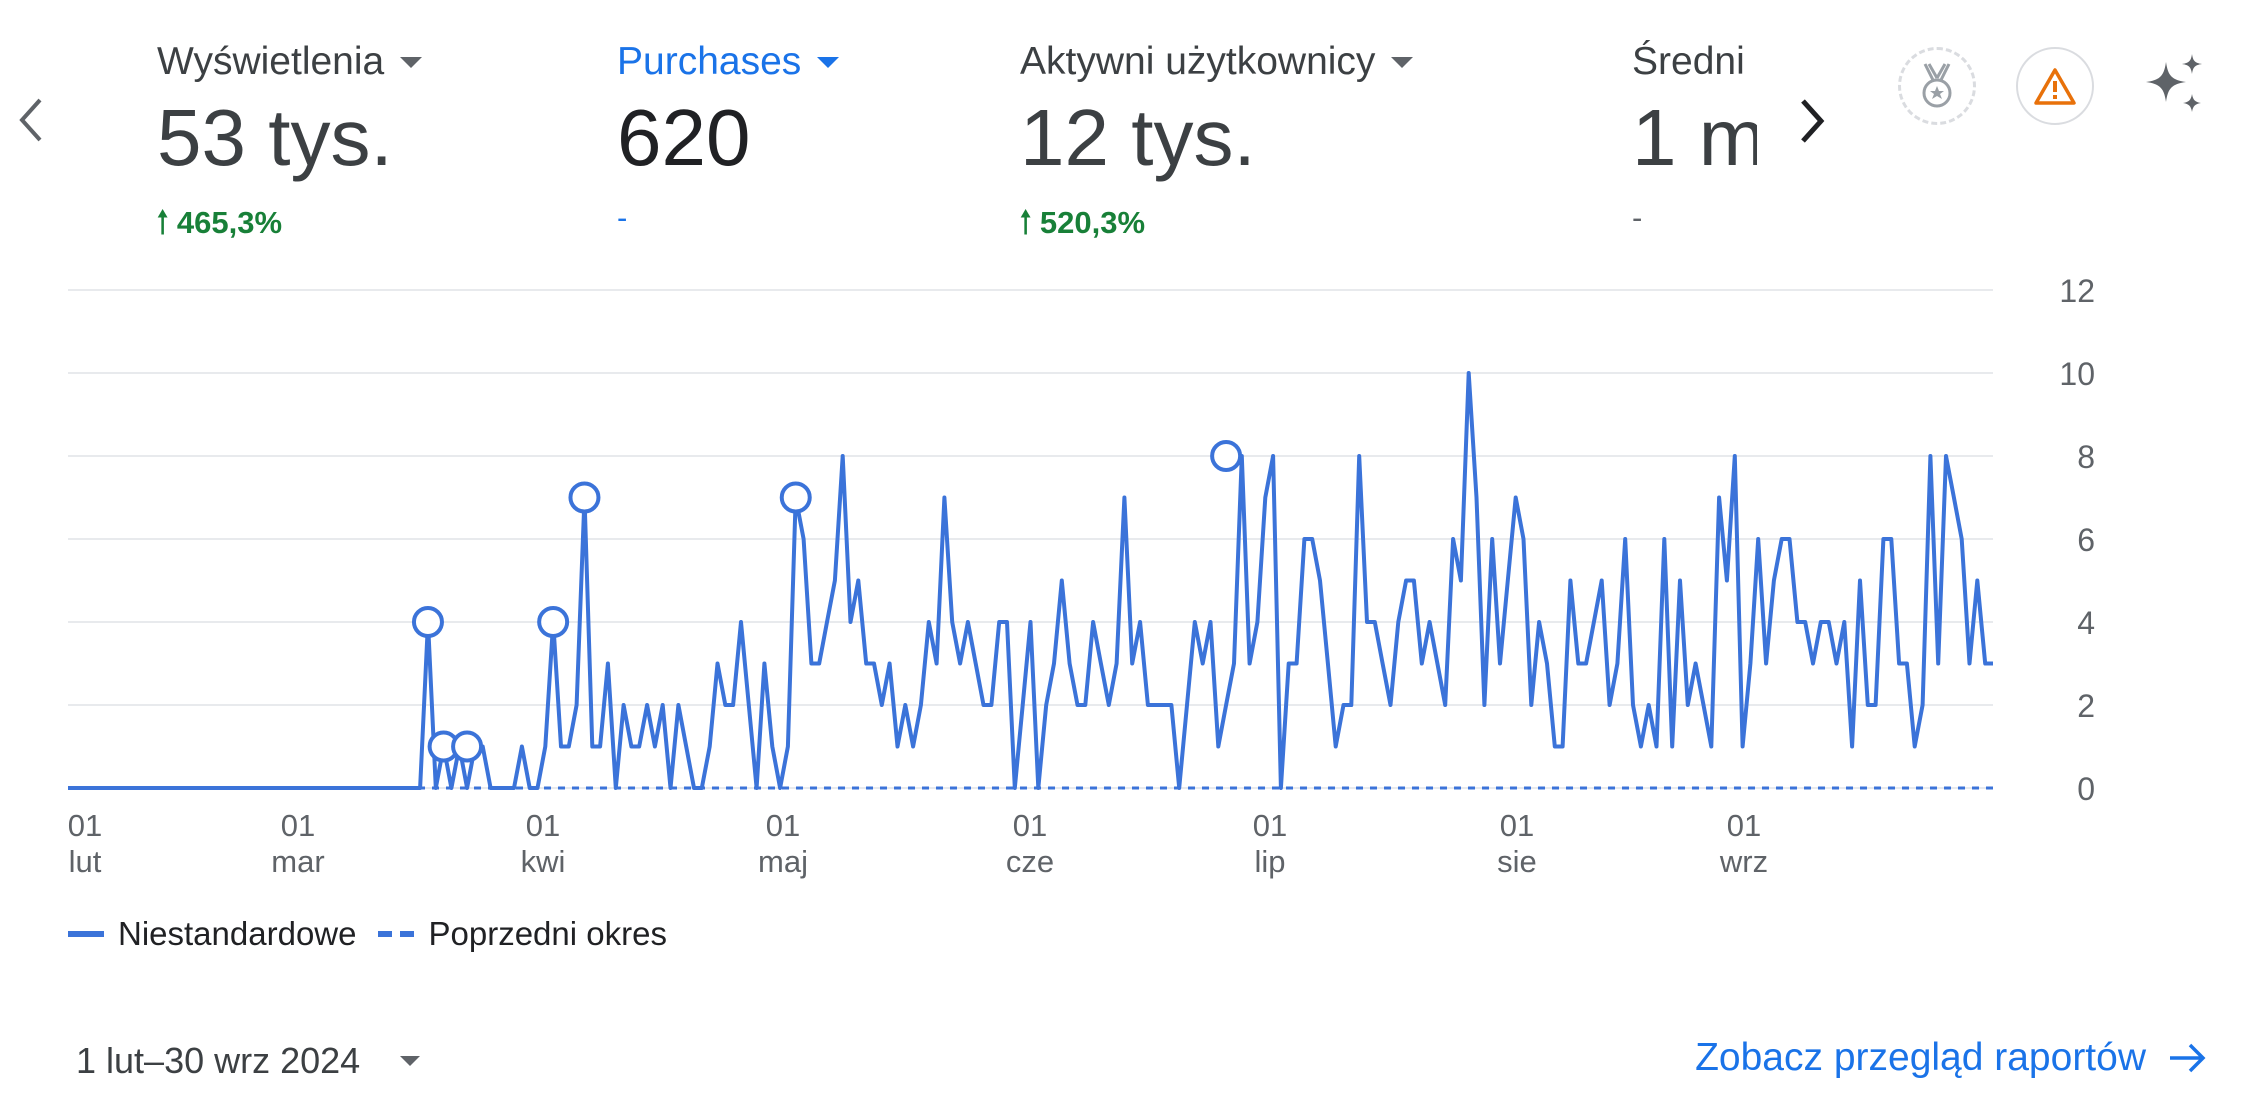  I want to click on x-tick-month: kwi, so click(543, 861).